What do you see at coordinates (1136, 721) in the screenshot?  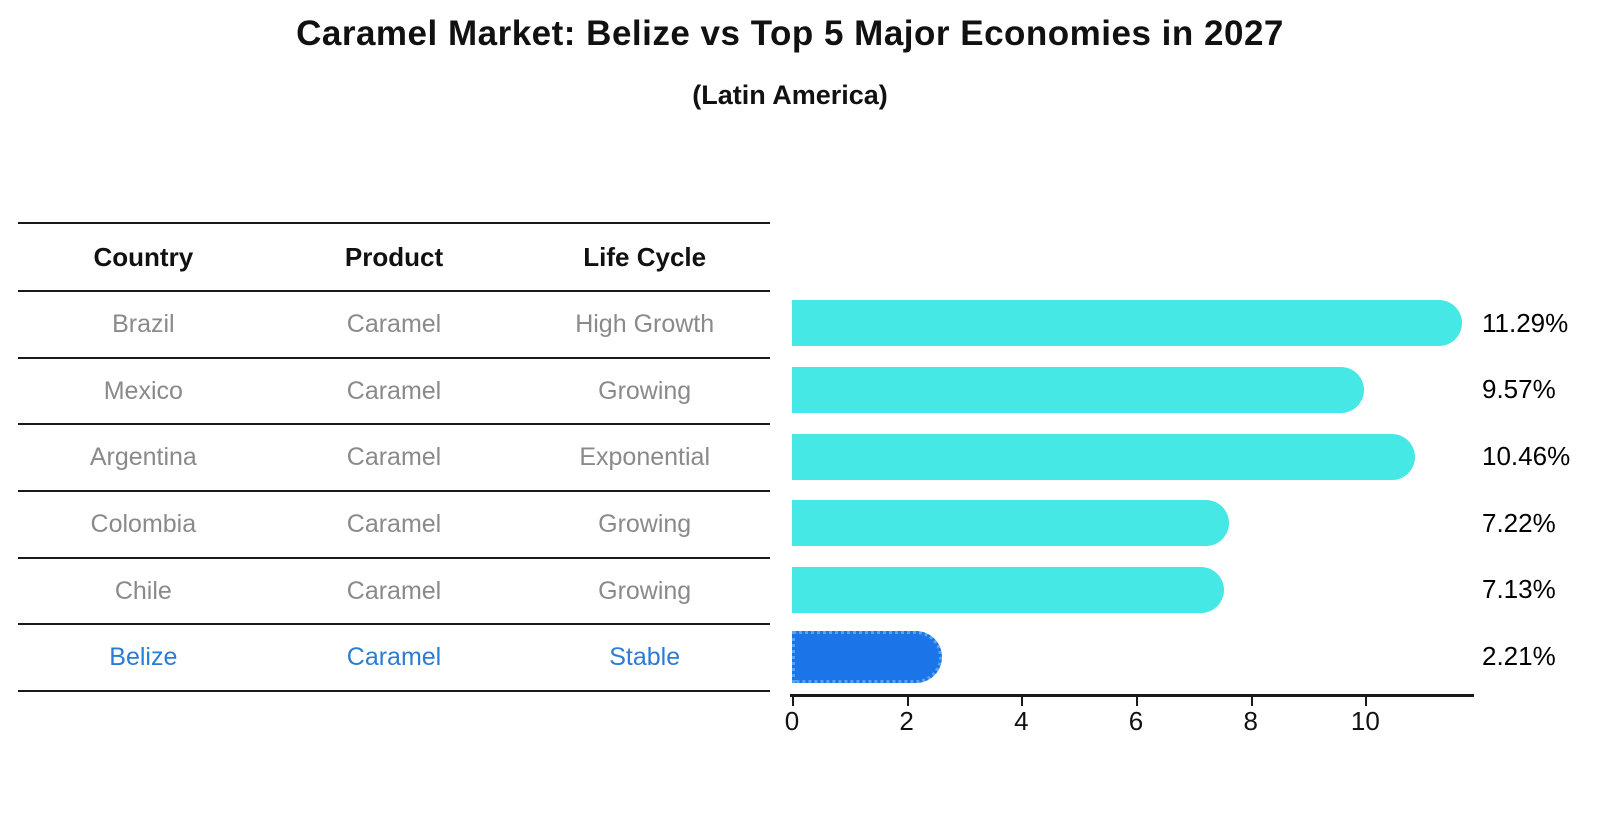 I see `x-axis-tick-label-6: 6` at bounding box center [1136, 721].